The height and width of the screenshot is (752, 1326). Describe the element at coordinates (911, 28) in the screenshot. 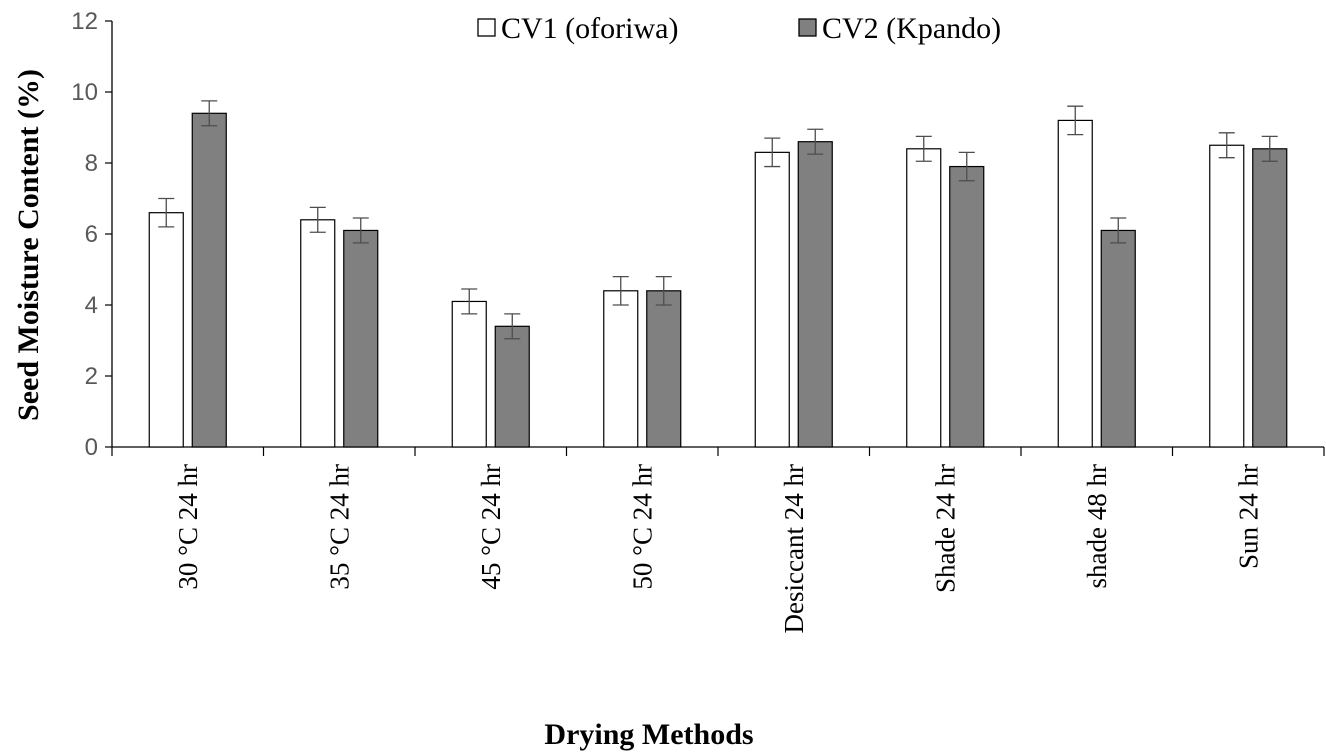

I see `legend-label-cv2: CV2 (Kpando)` at that location.